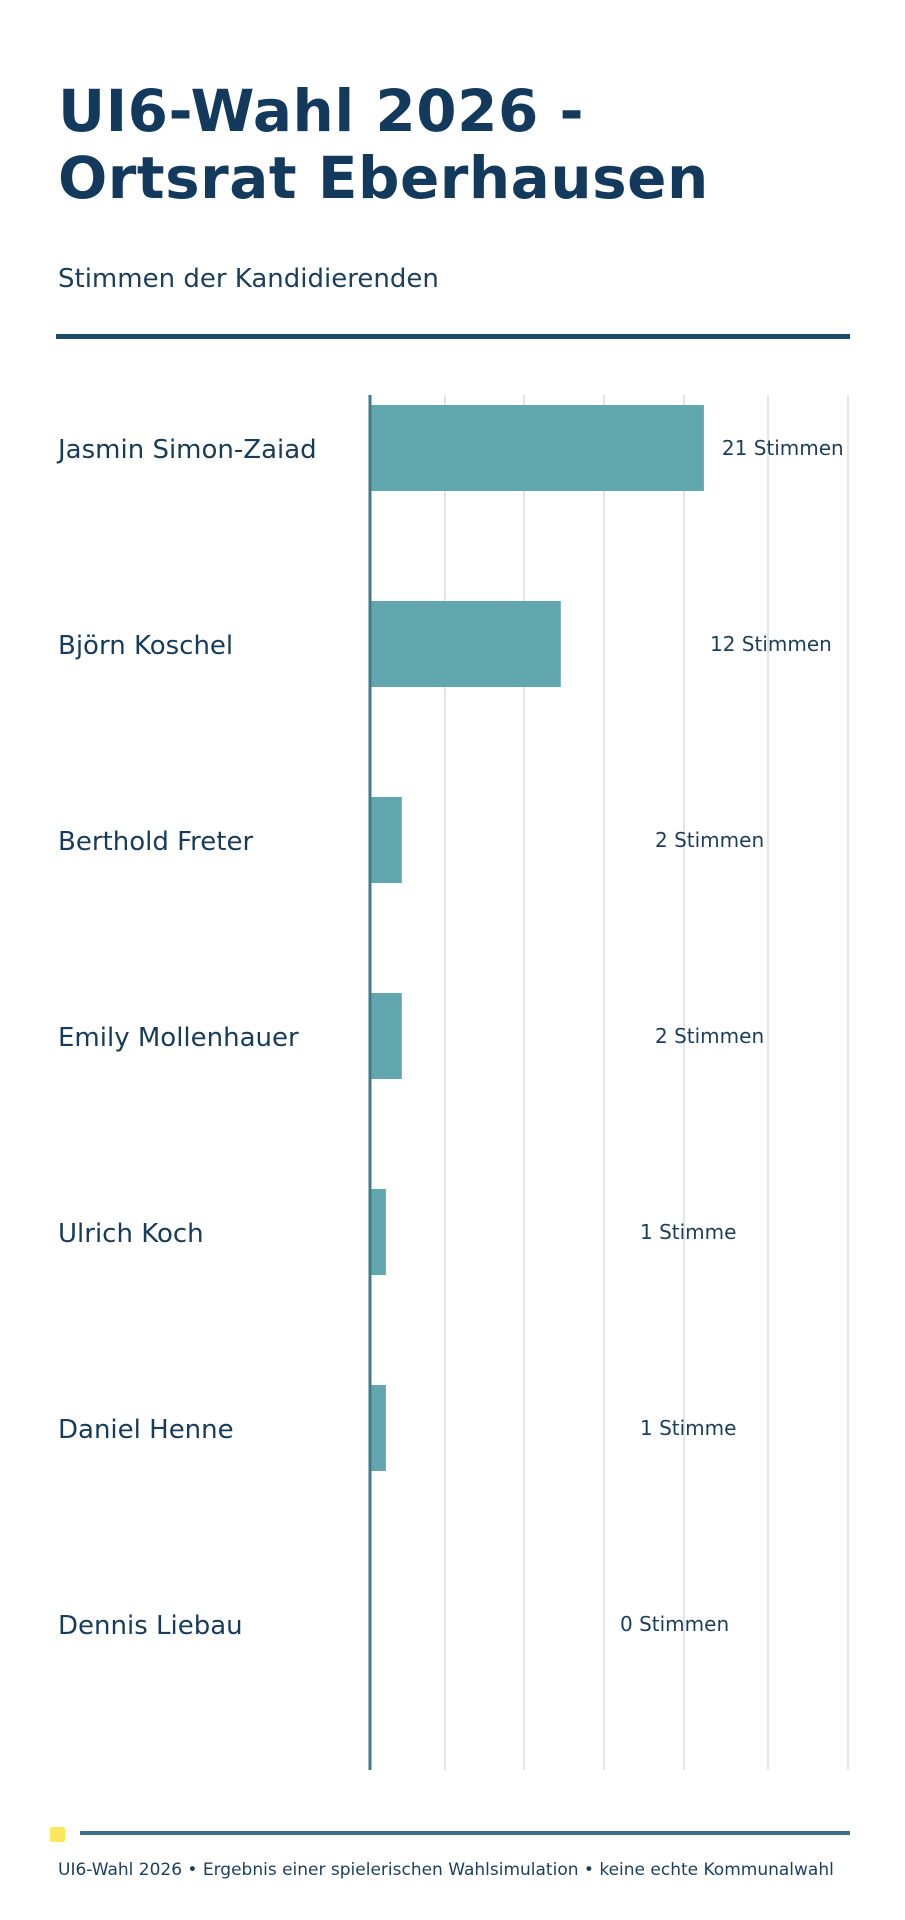 The image size is (905, 1920). What do you see at coordinates (453, 336) in the screenshot?
I see `header-divider` at bounding box center [453, 336].